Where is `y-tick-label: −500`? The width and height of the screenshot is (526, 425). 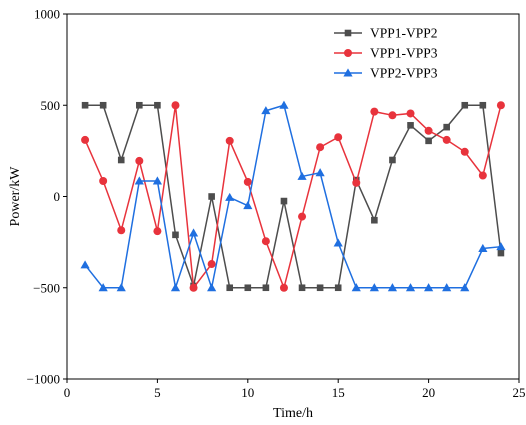 y-tick-label: −500 is located at coordinates (46, 287).